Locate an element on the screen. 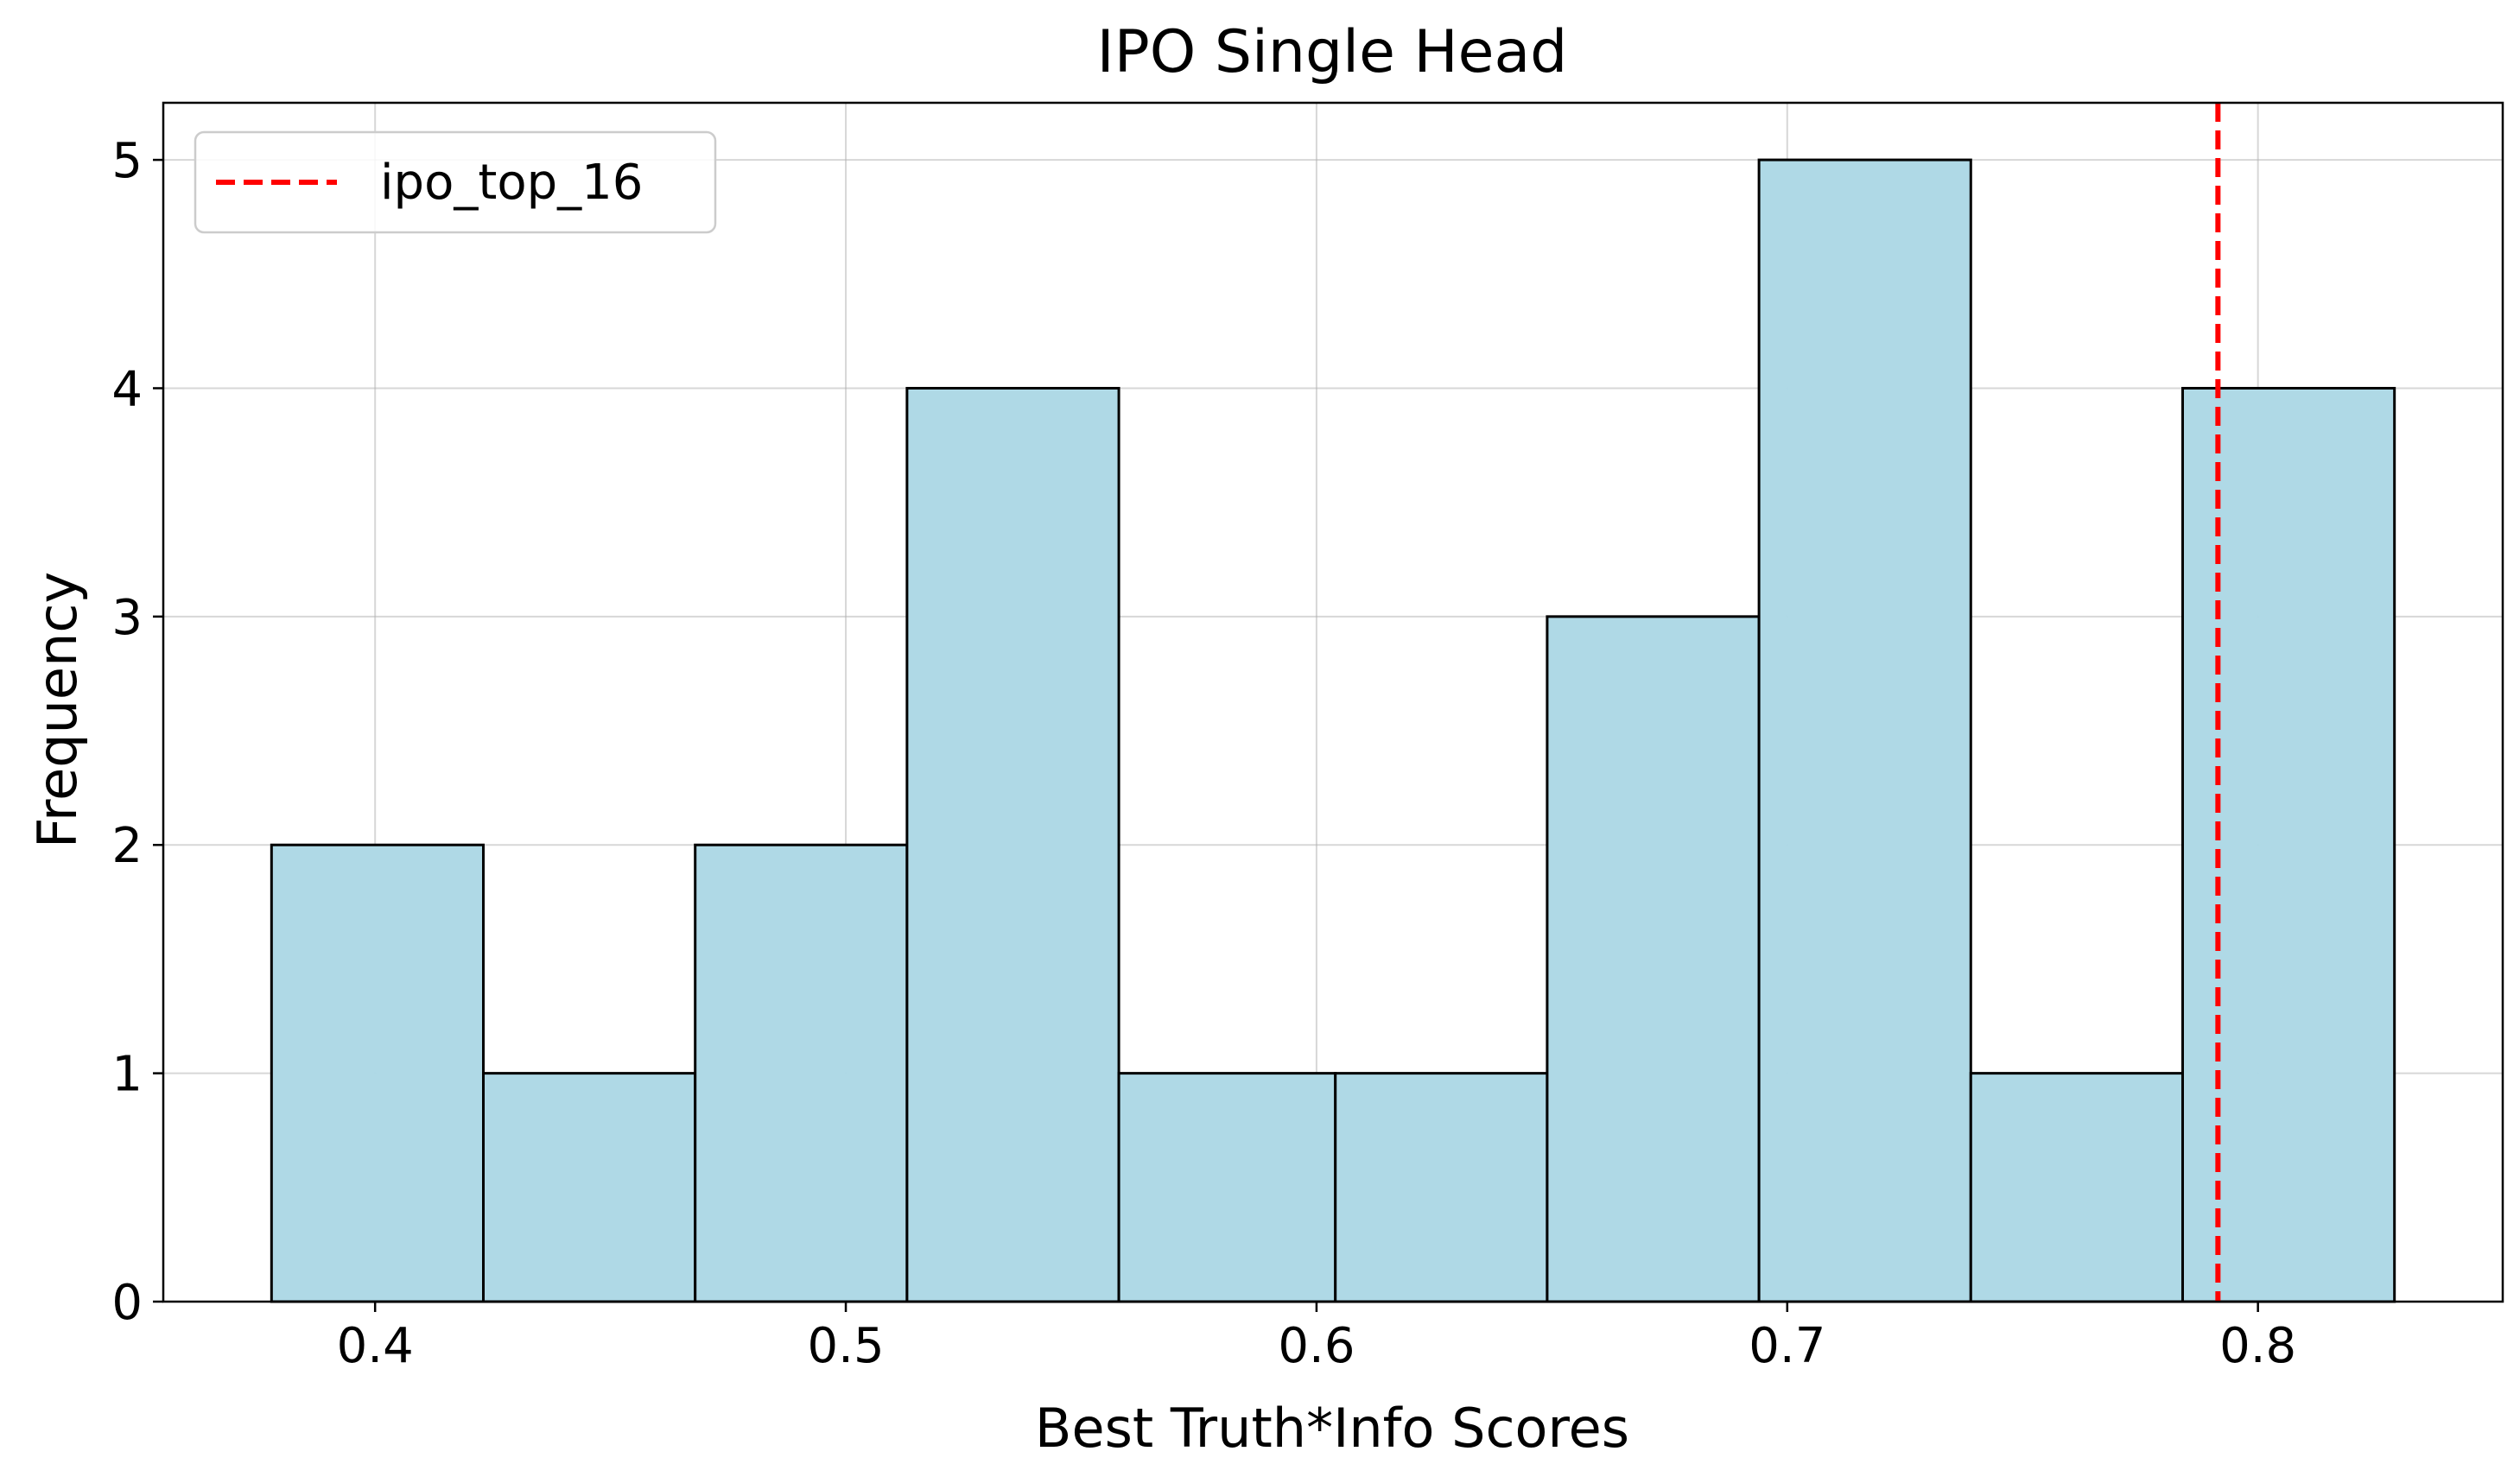  chart-title: IPO Single Head is located at coordinates (1333, 52).